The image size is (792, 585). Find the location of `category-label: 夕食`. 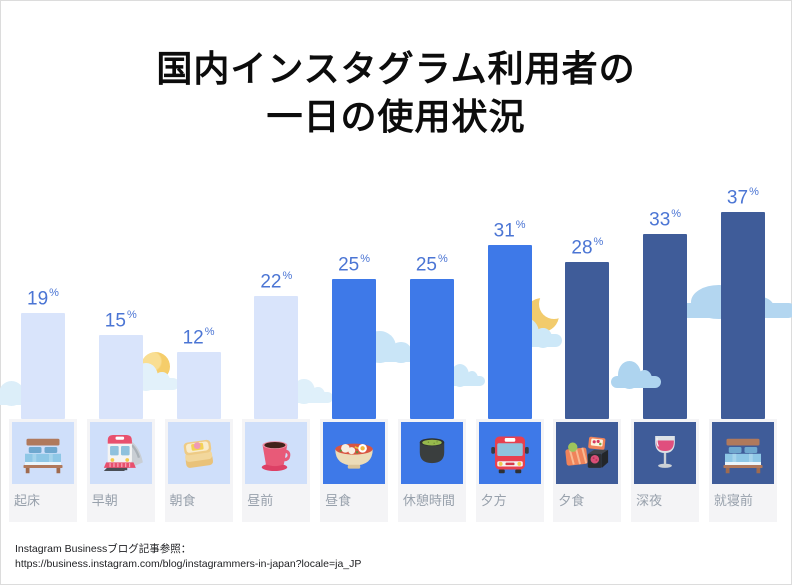

category-label: 夕食 is located at coordinates (571, 500).